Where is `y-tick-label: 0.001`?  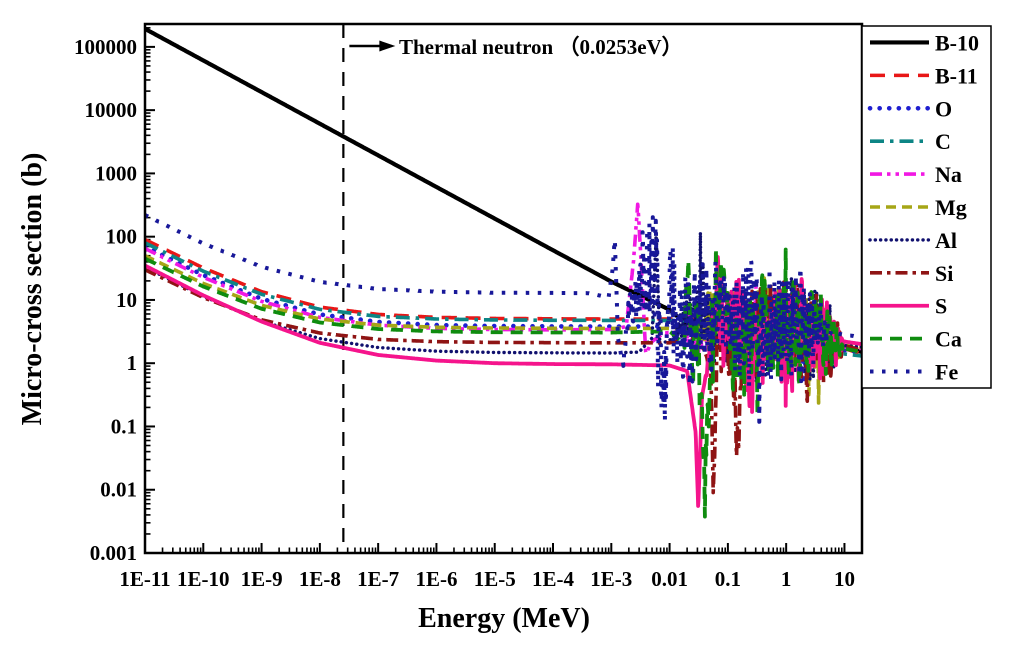
y-tick-label: 0.001 is located at coordinates (113, 553).